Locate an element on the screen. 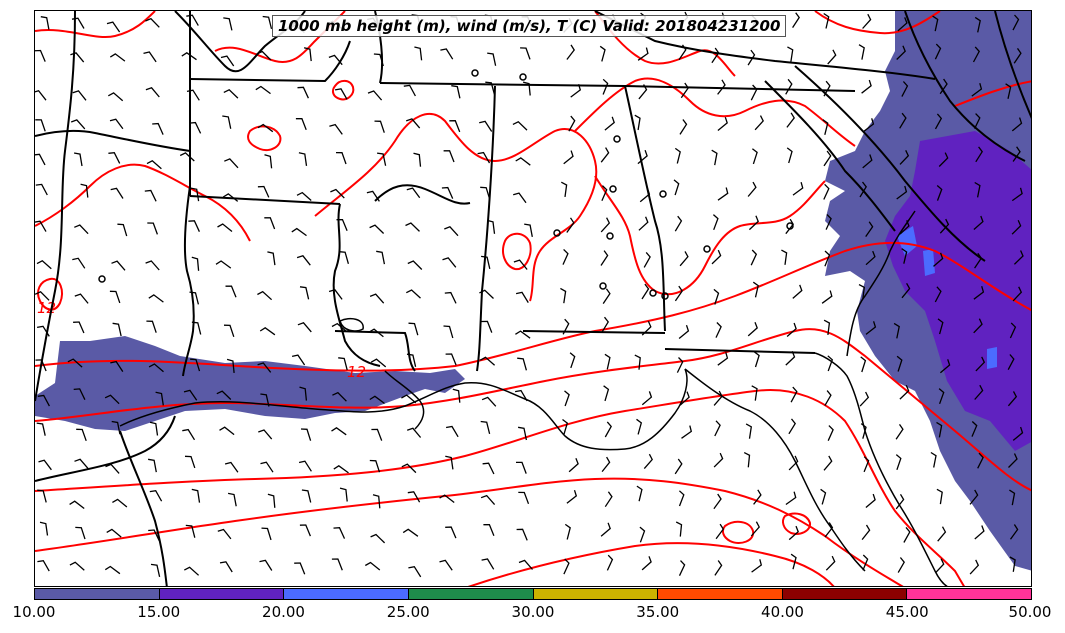 The image size is (1065, 633). temp-contour is located at coordinates (797, 523).